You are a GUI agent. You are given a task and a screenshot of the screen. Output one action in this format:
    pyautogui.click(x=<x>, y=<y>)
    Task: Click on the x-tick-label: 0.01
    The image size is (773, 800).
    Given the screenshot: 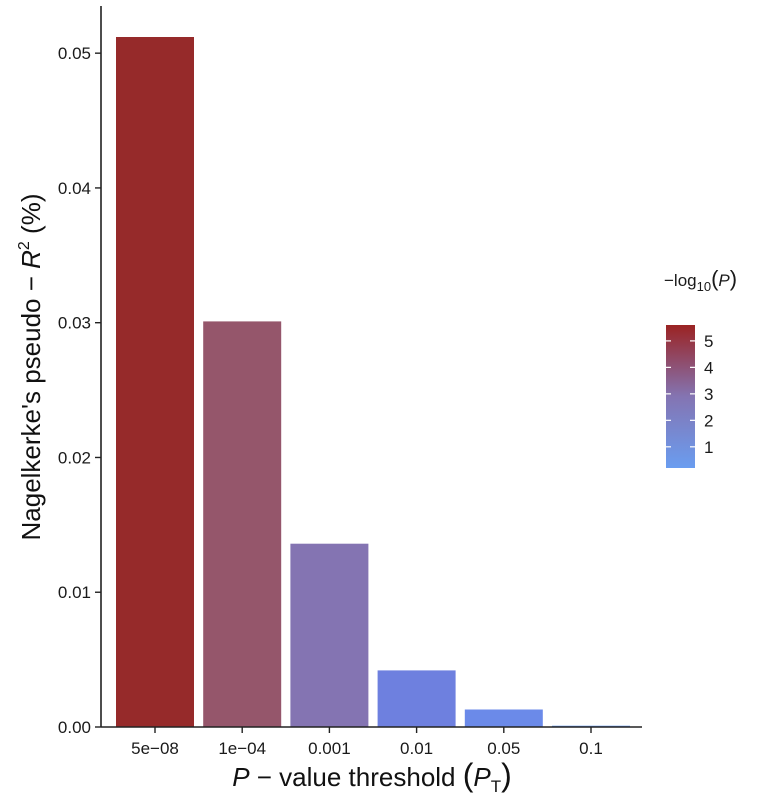 What is the action you would take?
    pyautogui.click(x=416, y=748)
    